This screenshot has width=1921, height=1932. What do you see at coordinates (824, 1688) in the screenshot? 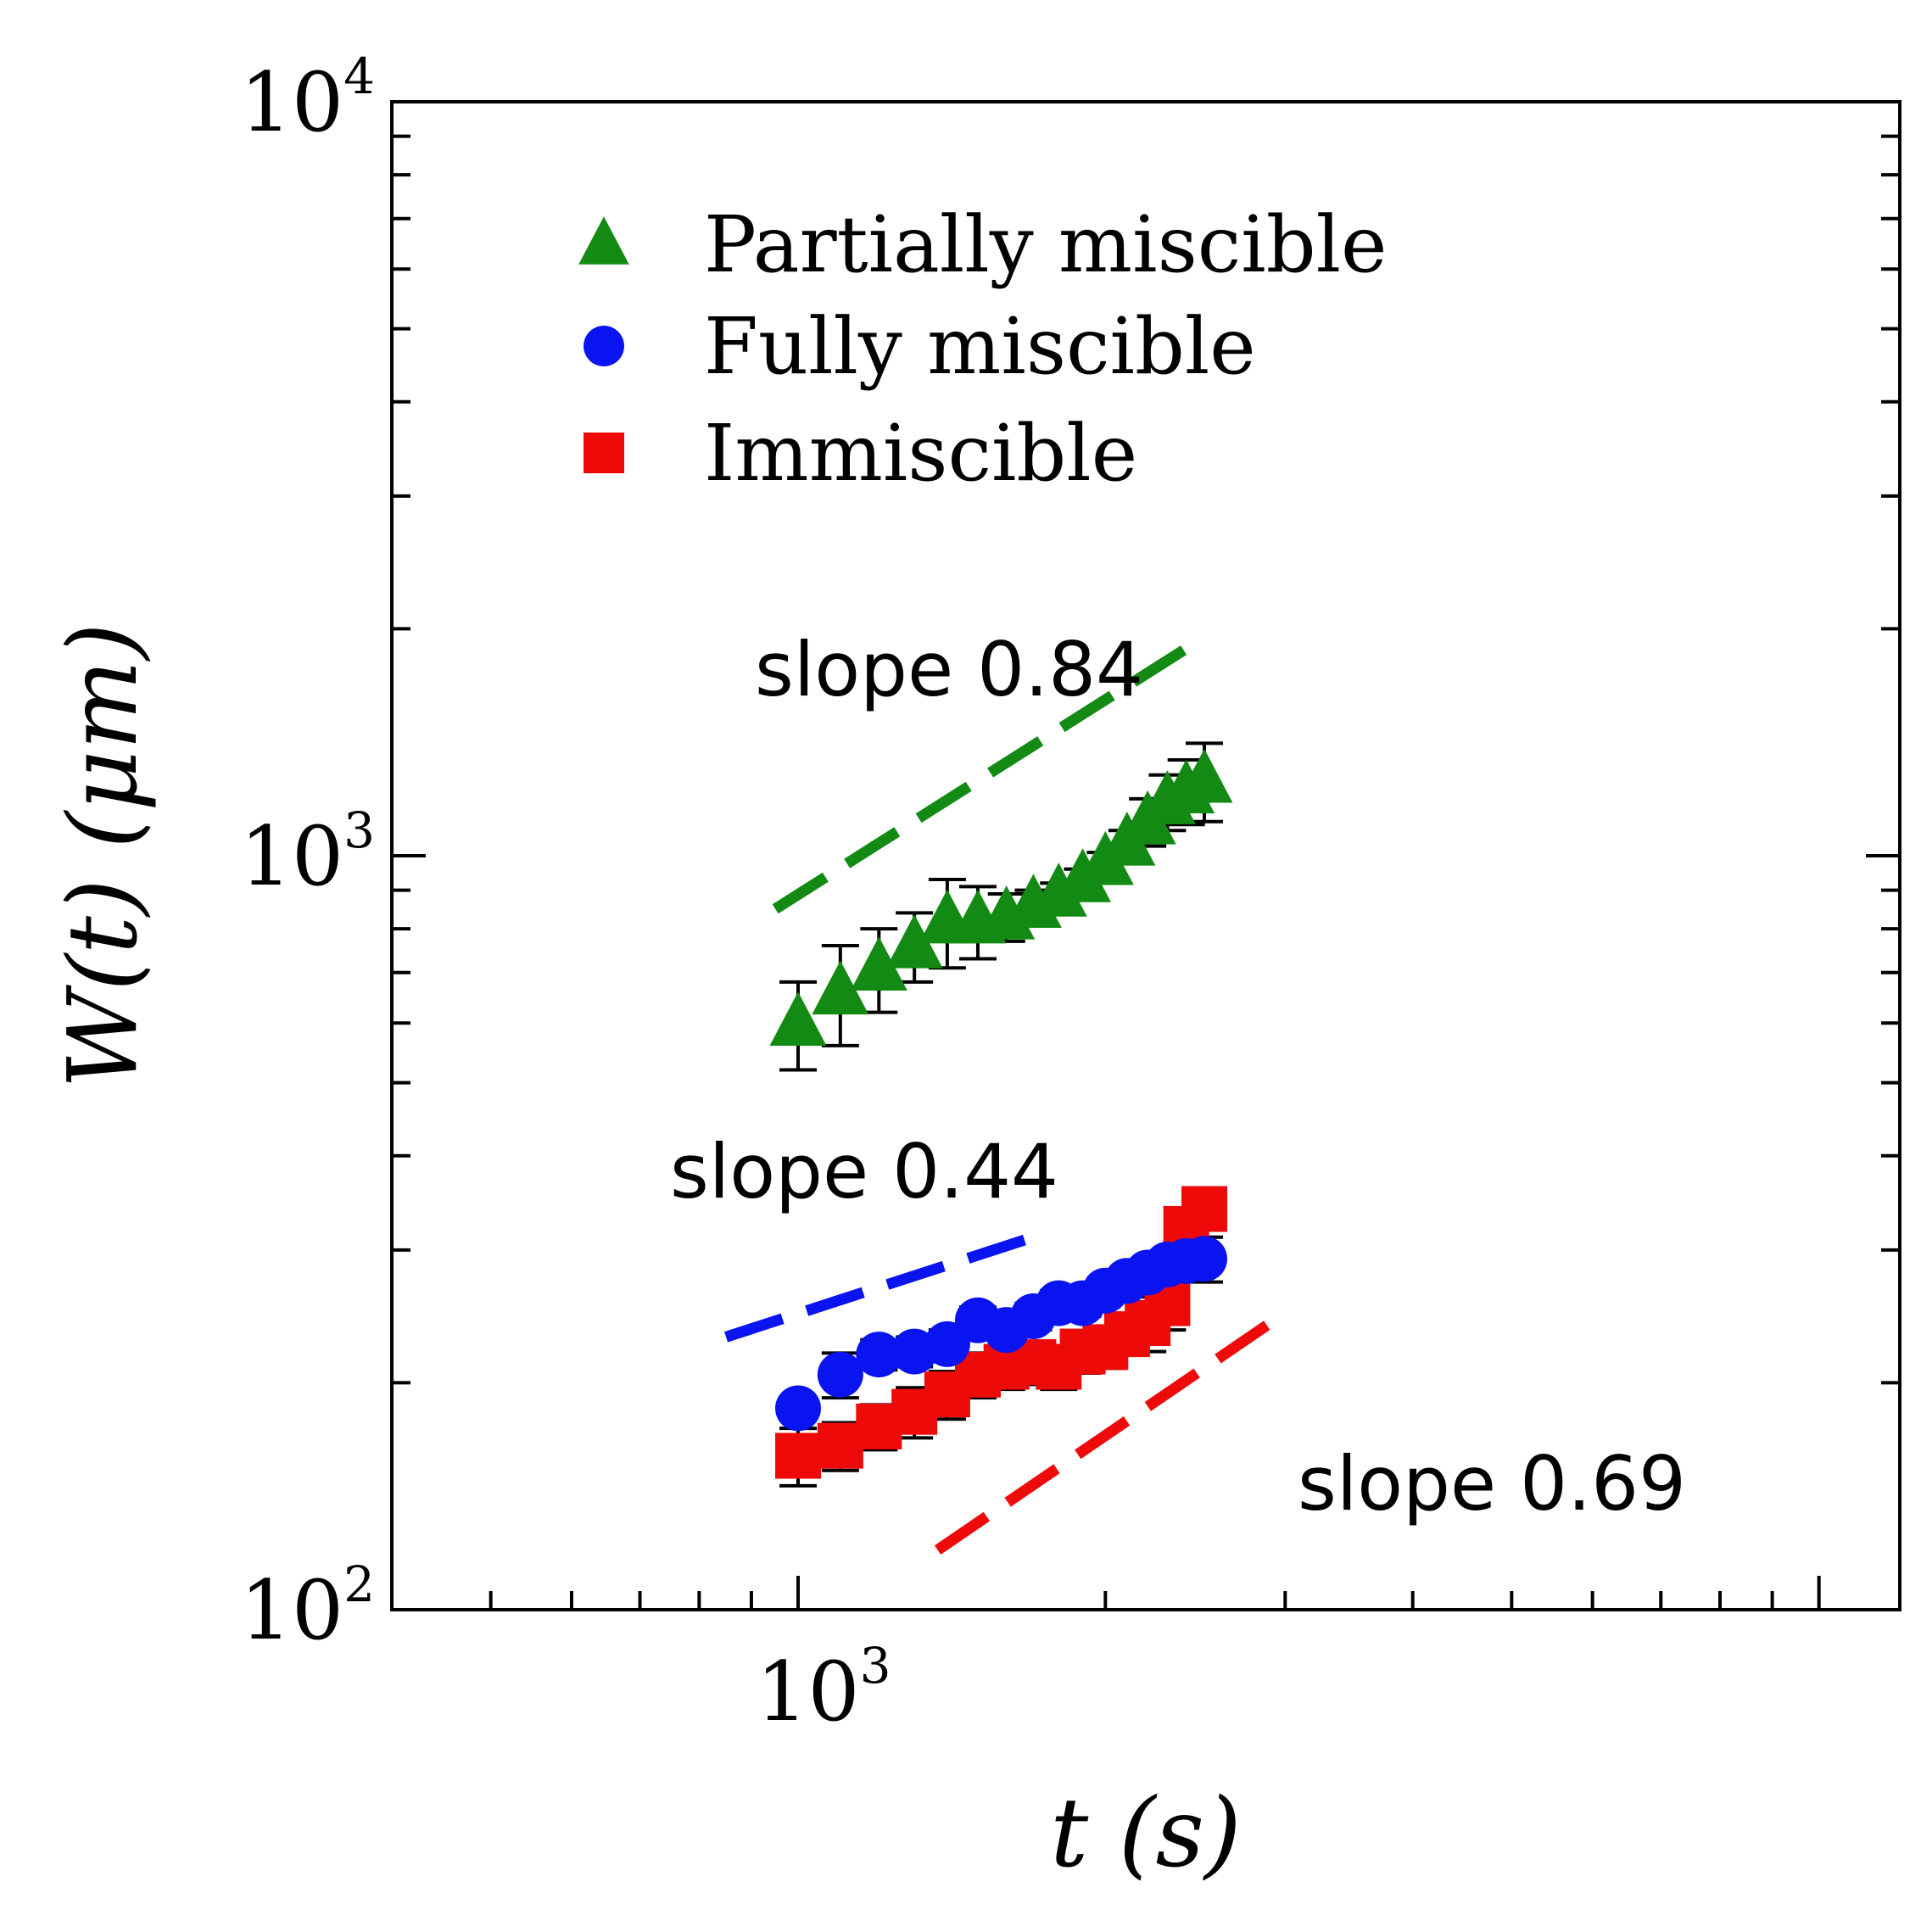
I see `x-tick-label: 103` at bounding box center [824, 1688].